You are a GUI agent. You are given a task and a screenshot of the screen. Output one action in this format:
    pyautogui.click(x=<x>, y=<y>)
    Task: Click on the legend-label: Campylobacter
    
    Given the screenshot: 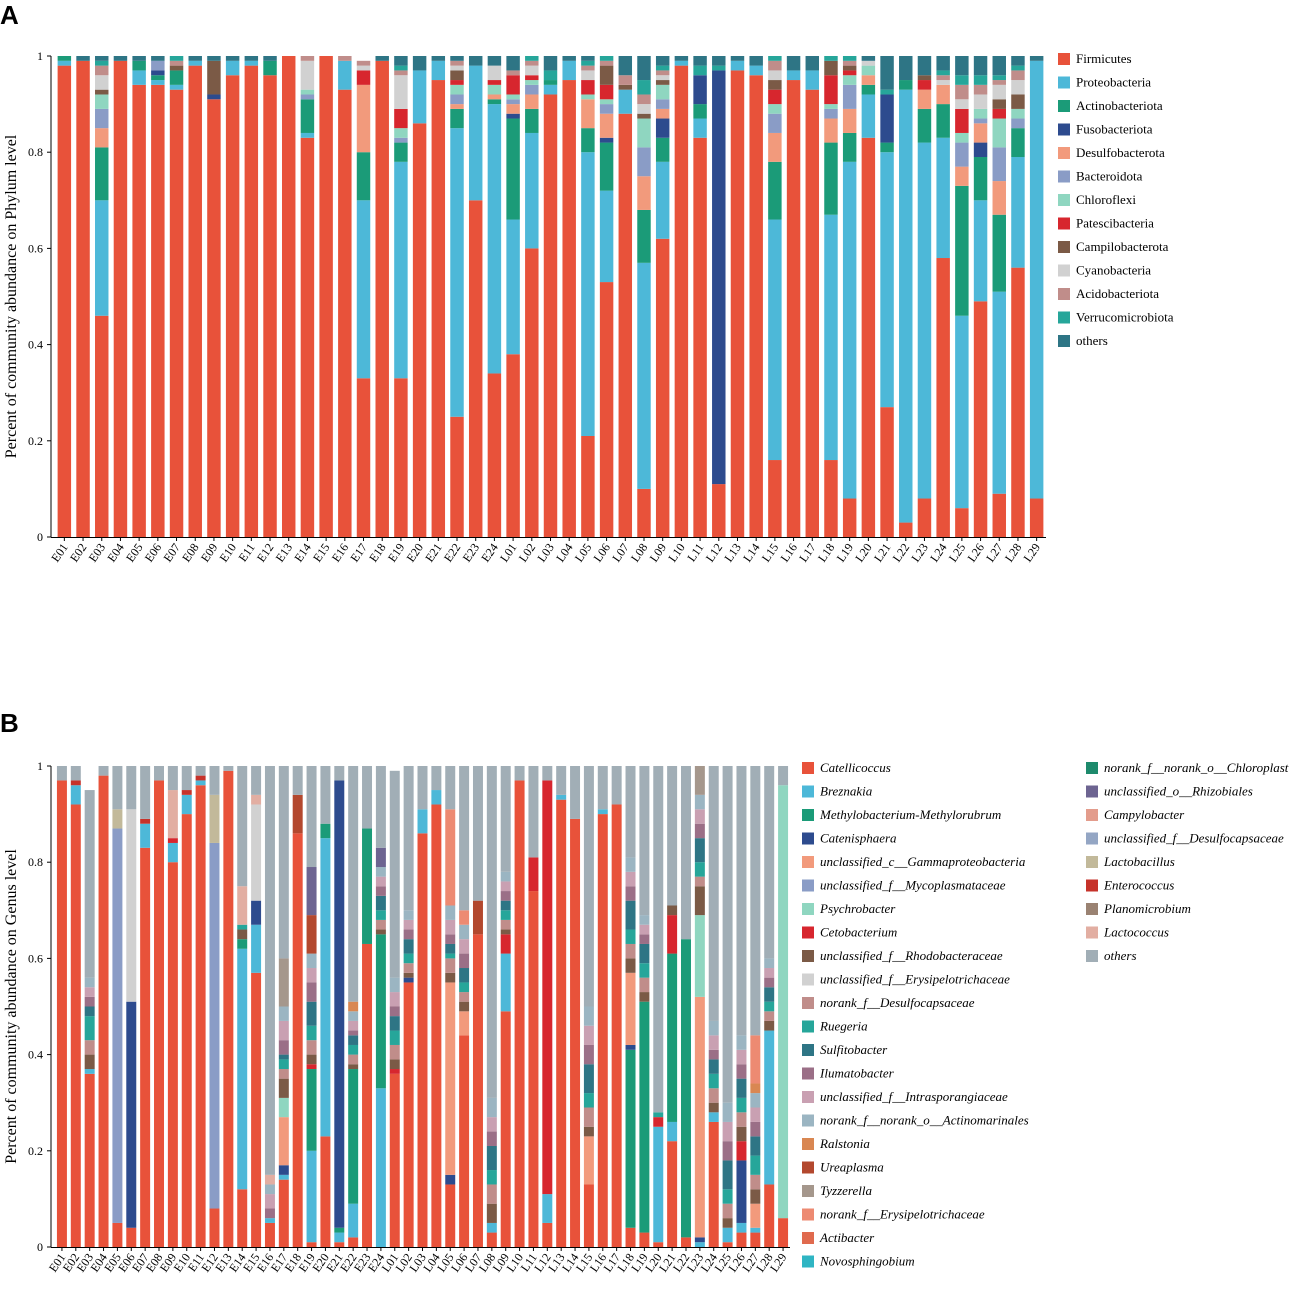 What is the action you would take?
    pyautogui.click(x=1144, y=814)
    